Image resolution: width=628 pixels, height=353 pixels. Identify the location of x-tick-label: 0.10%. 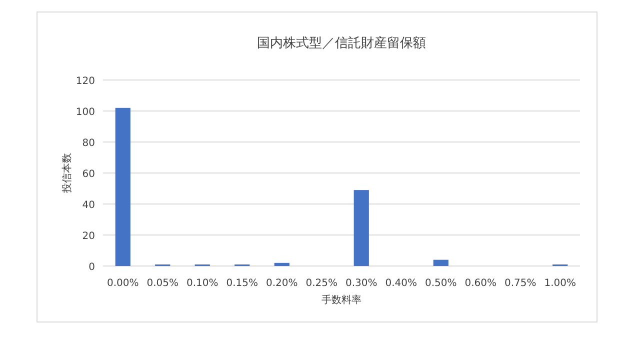
(202, 283).